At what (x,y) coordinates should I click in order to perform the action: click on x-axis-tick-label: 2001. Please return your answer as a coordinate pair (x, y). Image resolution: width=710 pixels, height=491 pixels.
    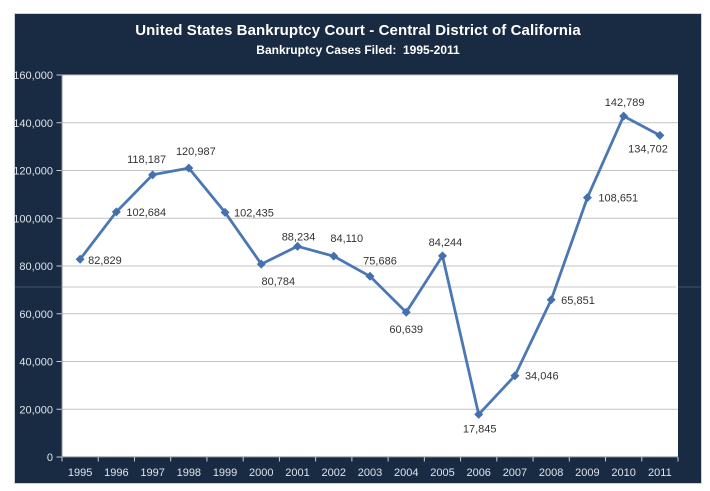
    Looking at the image, I should click on (297, 473).